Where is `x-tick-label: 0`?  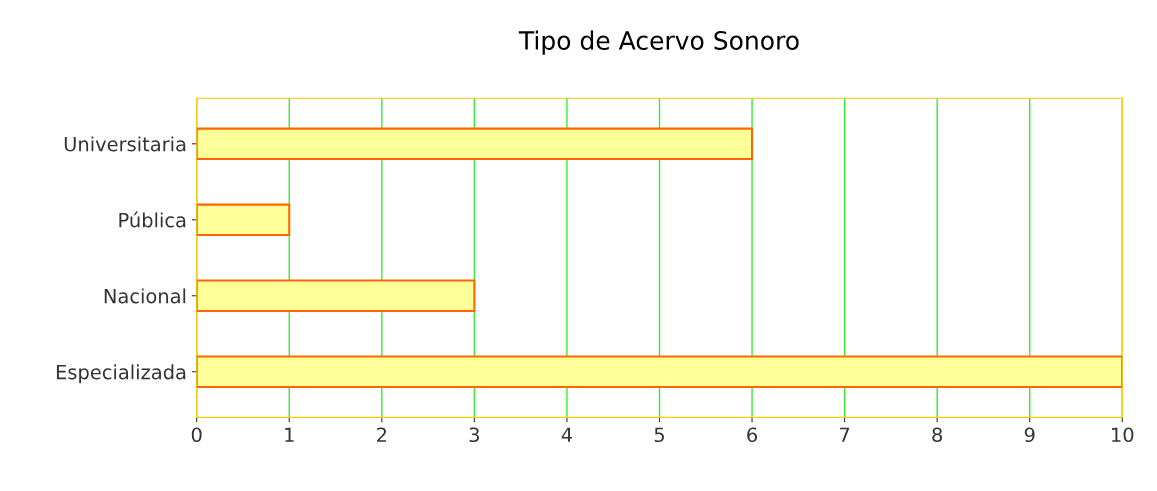 x-tick-label: 0 is located at coordinates (196, 435).